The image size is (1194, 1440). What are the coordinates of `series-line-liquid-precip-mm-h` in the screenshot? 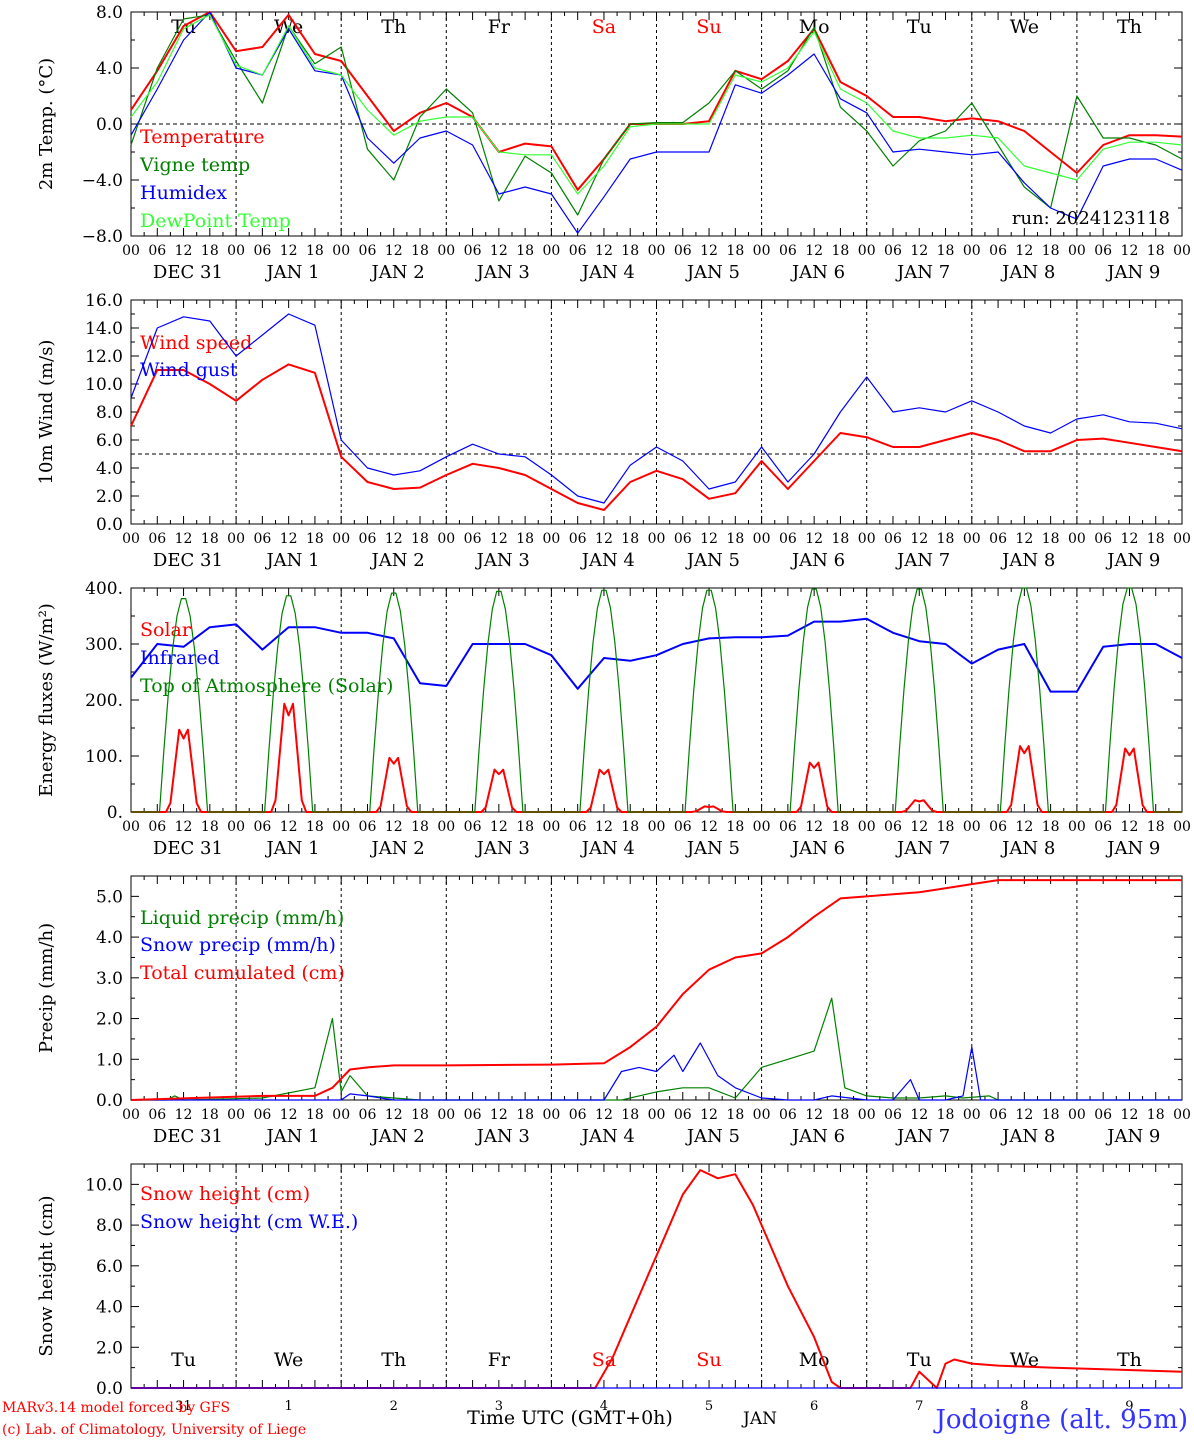 It's located at (656, 1049).